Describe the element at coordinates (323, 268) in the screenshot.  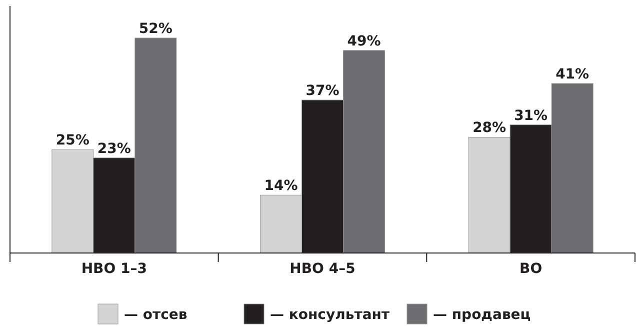
I see `x-tick-label: НВО 4–5` at that location.